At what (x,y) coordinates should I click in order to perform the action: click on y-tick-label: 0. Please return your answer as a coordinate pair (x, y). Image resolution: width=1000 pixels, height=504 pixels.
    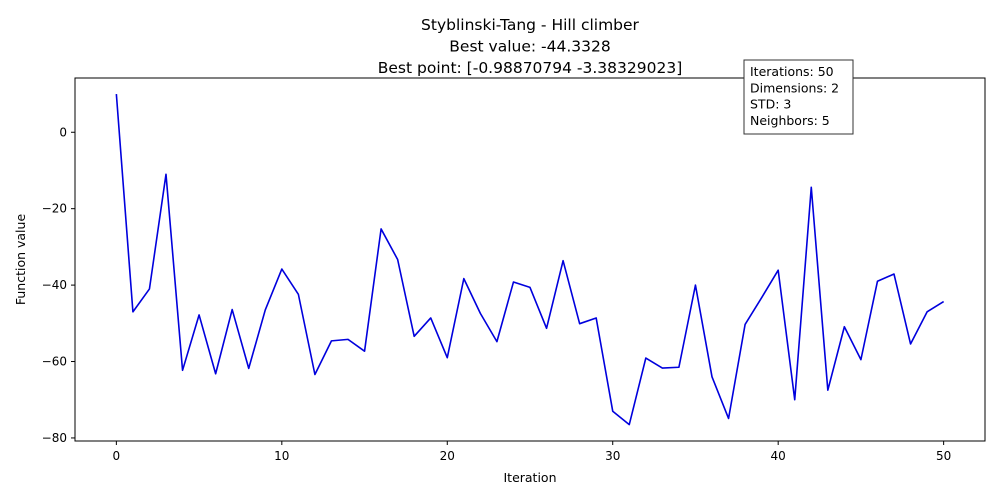
    Looking at the image, I should click on (63, 132).